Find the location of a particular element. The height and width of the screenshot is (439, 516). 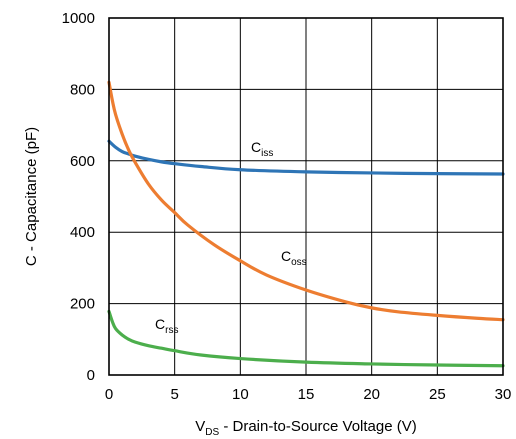

series-label-crss: Crss is located at coordinates (166, 326).